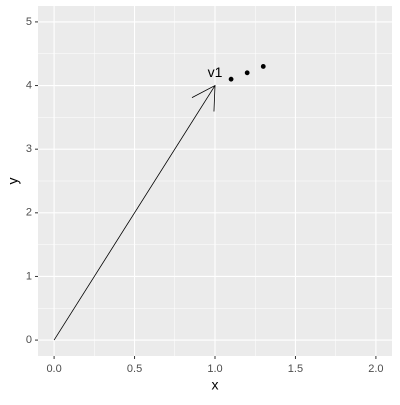 Image resolution: width=400 pixels, height=405 pixels. Describe the element at coordinates (214, 369) in the screenshot. I see `x-tick-label: 1.0` at that location.